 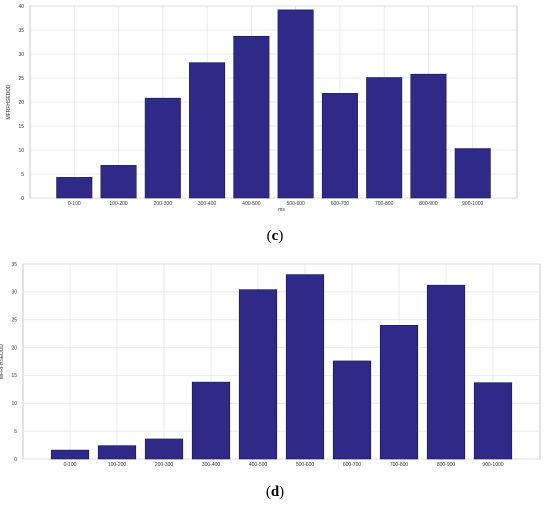 I want to click on caption-d: (d), so click(x=275, y=492).